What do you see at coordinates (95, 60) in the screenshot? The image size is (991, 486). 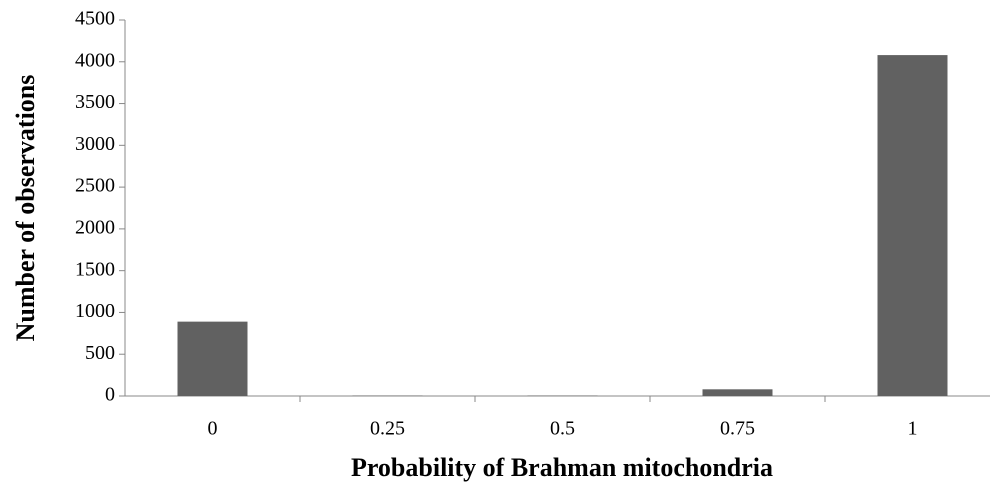 I see `y-tick-label: 4000` at bounding box center [95, 60].